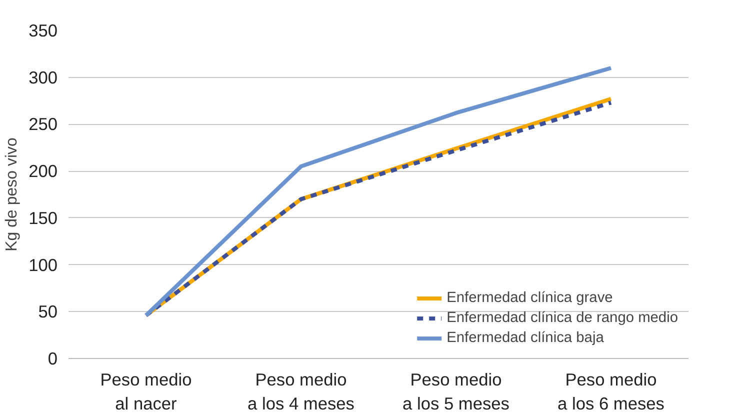 This screenshot has width=748, height=416. I want to click on x-tick-label: Peso medio a los 6 meses, so click(611, 392).